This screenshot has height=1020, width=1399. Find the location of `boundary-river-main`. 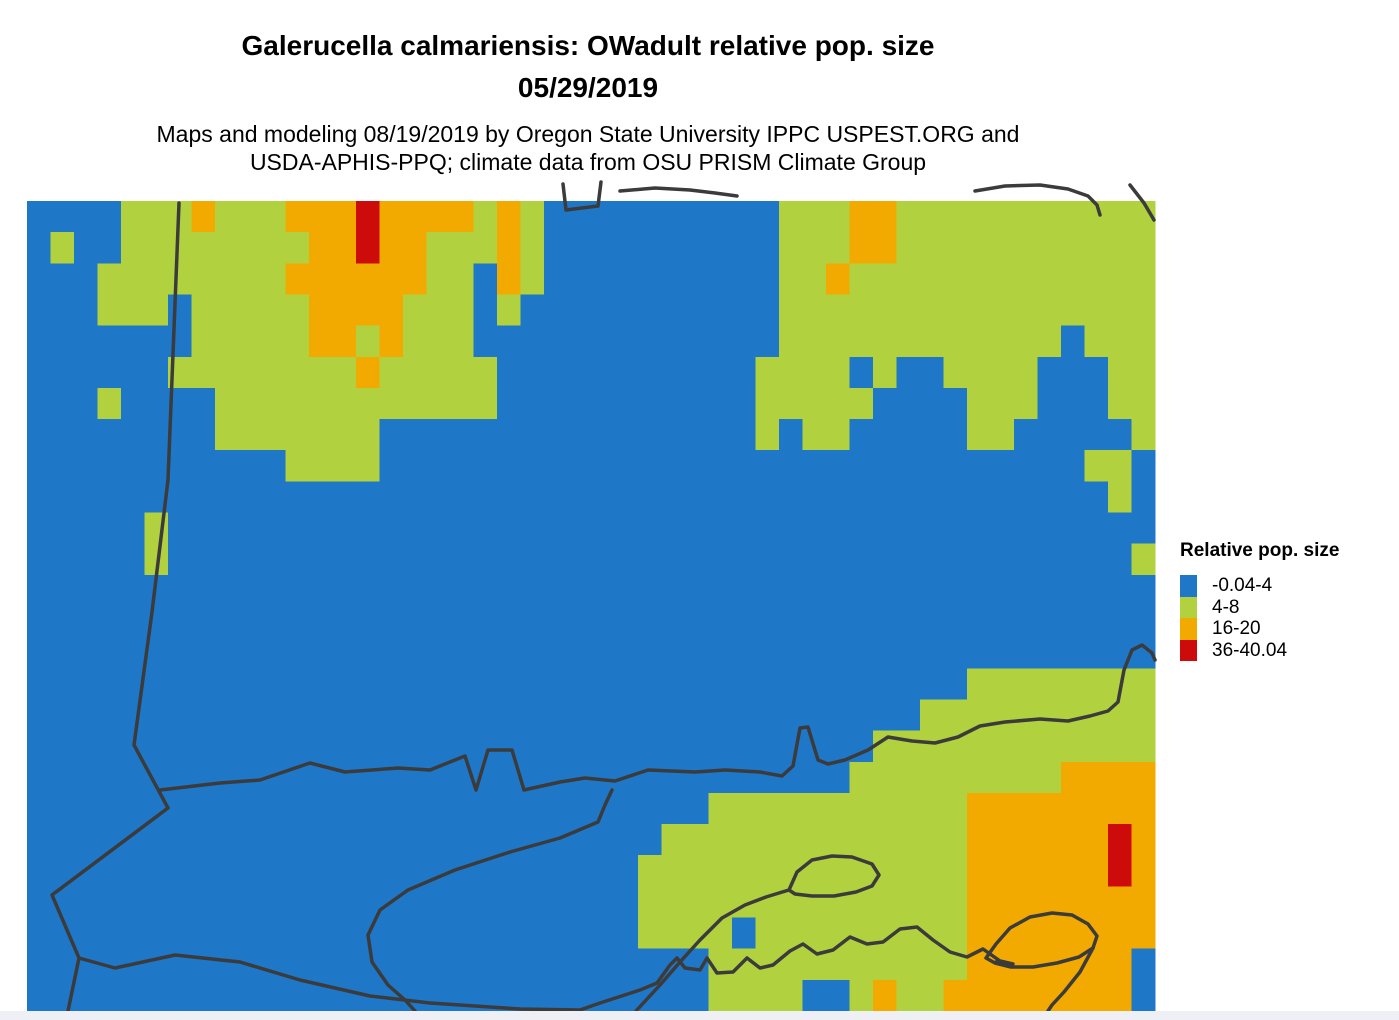

boundary-river-main is located at coordinates (657, 717).